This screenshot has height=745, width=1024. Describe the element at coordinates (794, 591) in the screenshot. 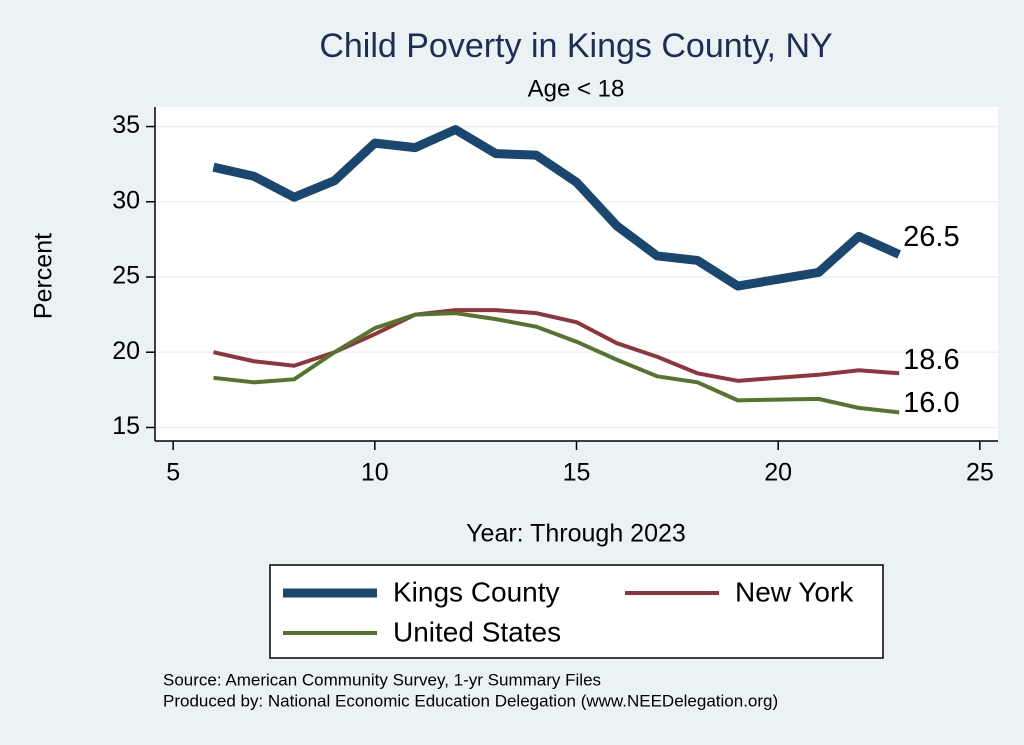

I see `legend-label: New York` at that location.